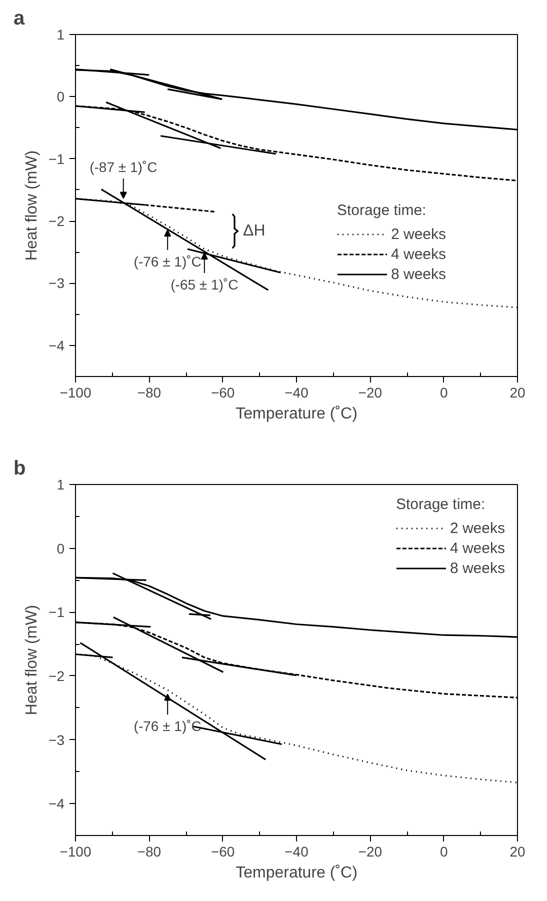 This screenshot has width=547, height=901. What do you see at coordinates (20, 469) in the screenshot?
I see `chart-title: b` at bounding box center [20, 469].